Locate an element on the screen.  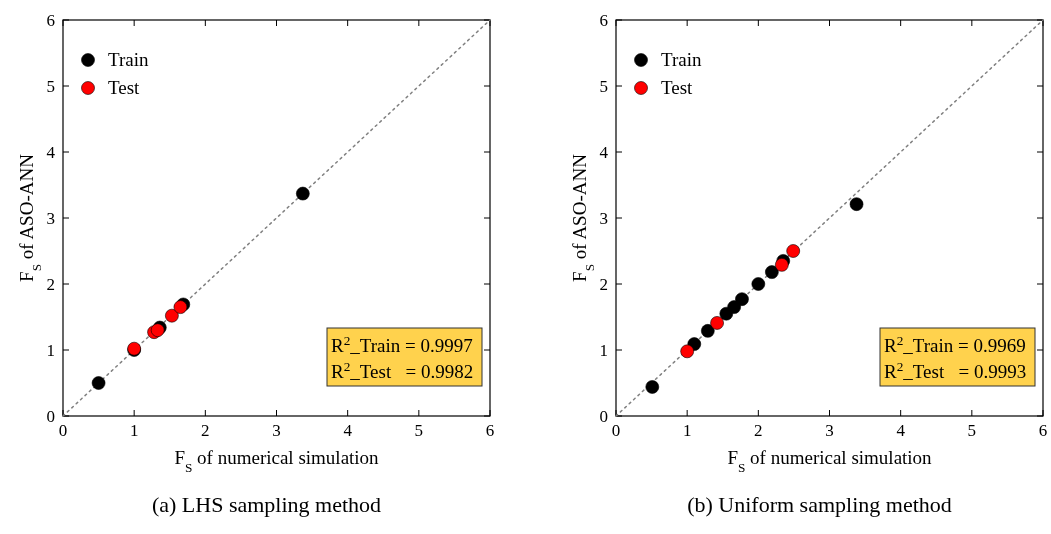
text: (a) LHS sampling method is located at coordinates (266, 504).